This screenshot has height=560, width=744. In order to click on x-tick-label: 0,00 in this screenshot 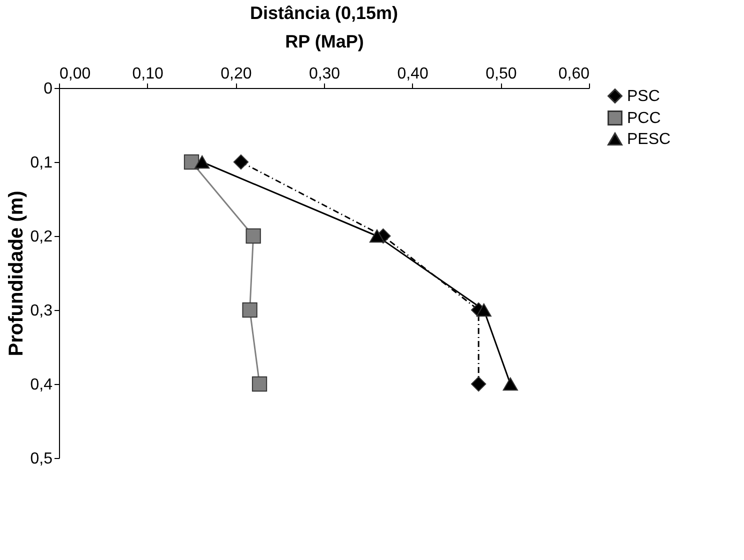, I will do `click(75, 74)`.